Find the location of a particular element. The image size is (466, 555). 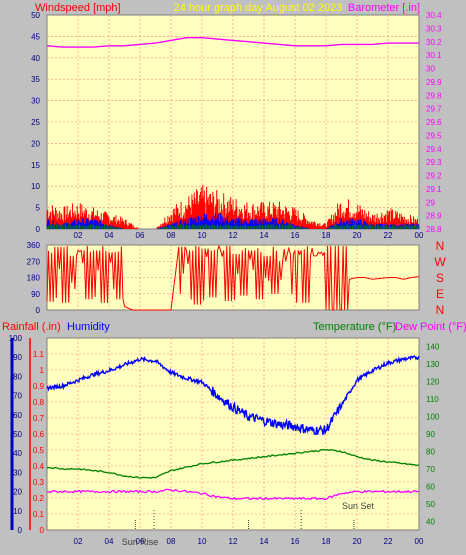

wind-tick-label: 5 is located at coordinates (38, 208).